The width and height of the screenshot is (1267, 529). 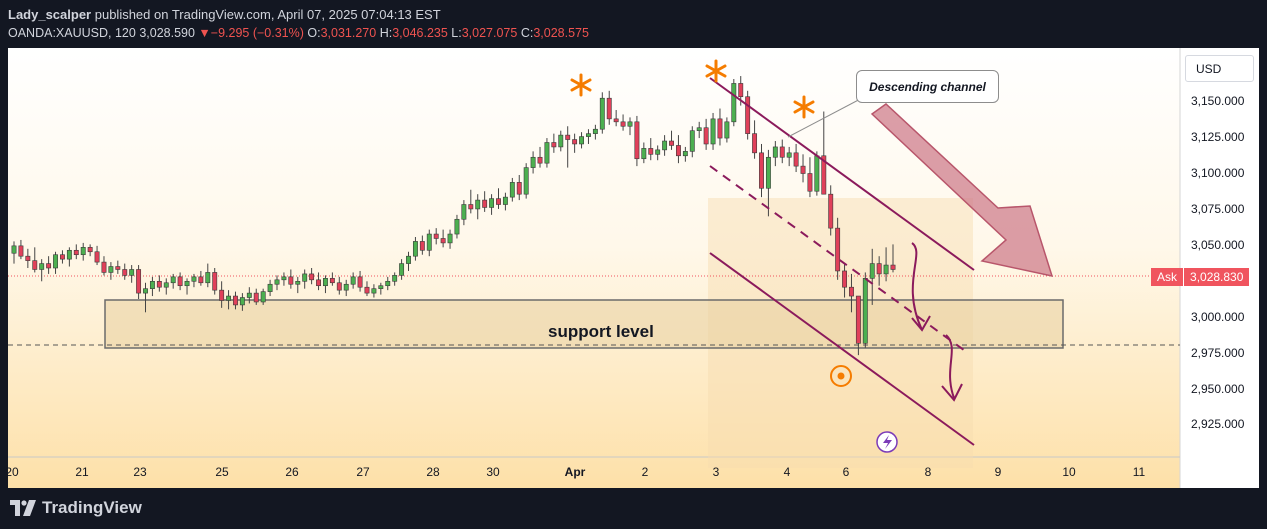 I want to click on x-tick-label: 26, so click(x=292, y=472).